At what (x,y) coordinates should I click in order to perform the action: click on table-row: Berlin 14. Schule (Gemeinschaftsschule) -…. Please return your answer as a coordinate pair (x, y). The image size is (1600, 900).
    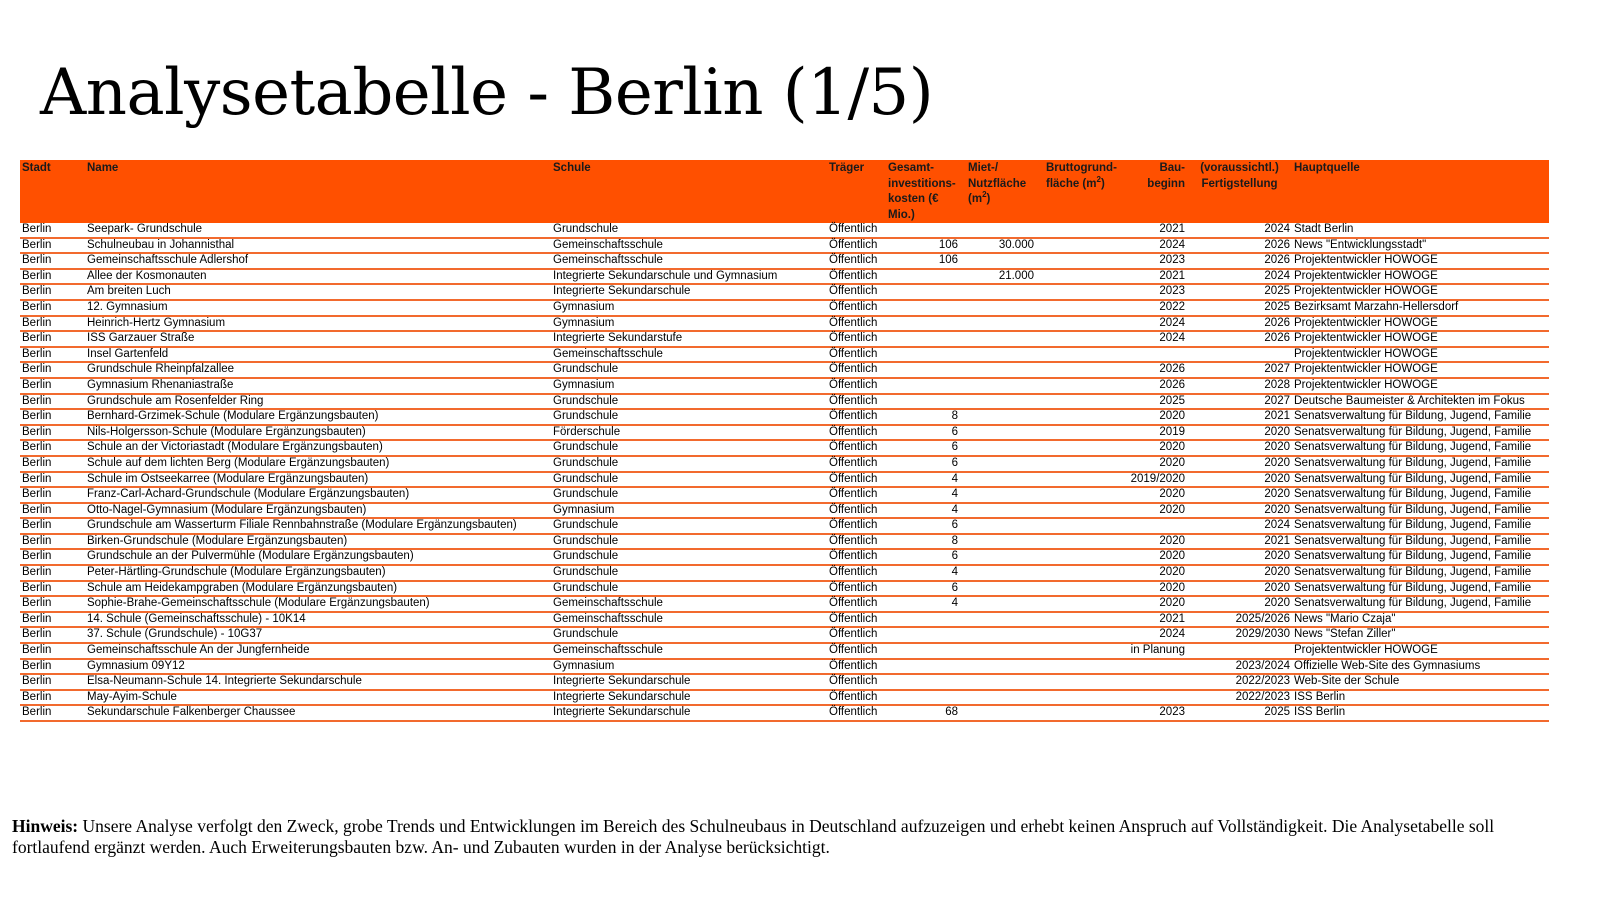
    Looking at the image, I should click on (784, 620).